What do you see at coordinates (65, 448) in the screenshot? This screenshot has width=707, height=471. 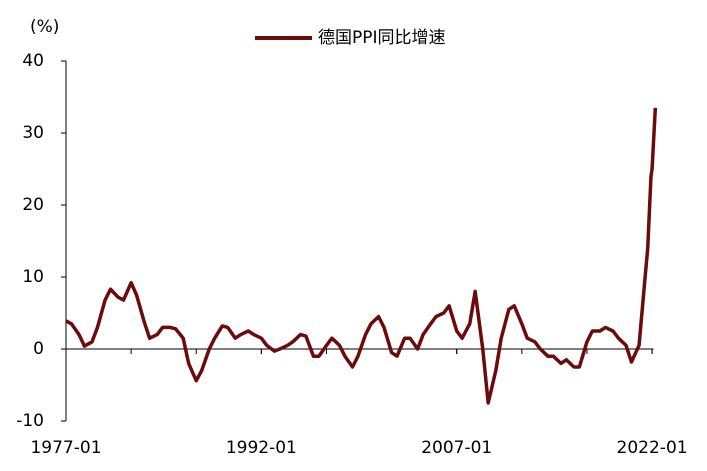 I see `x-tick-label: 1977-01` at bounding box center [65, 448].